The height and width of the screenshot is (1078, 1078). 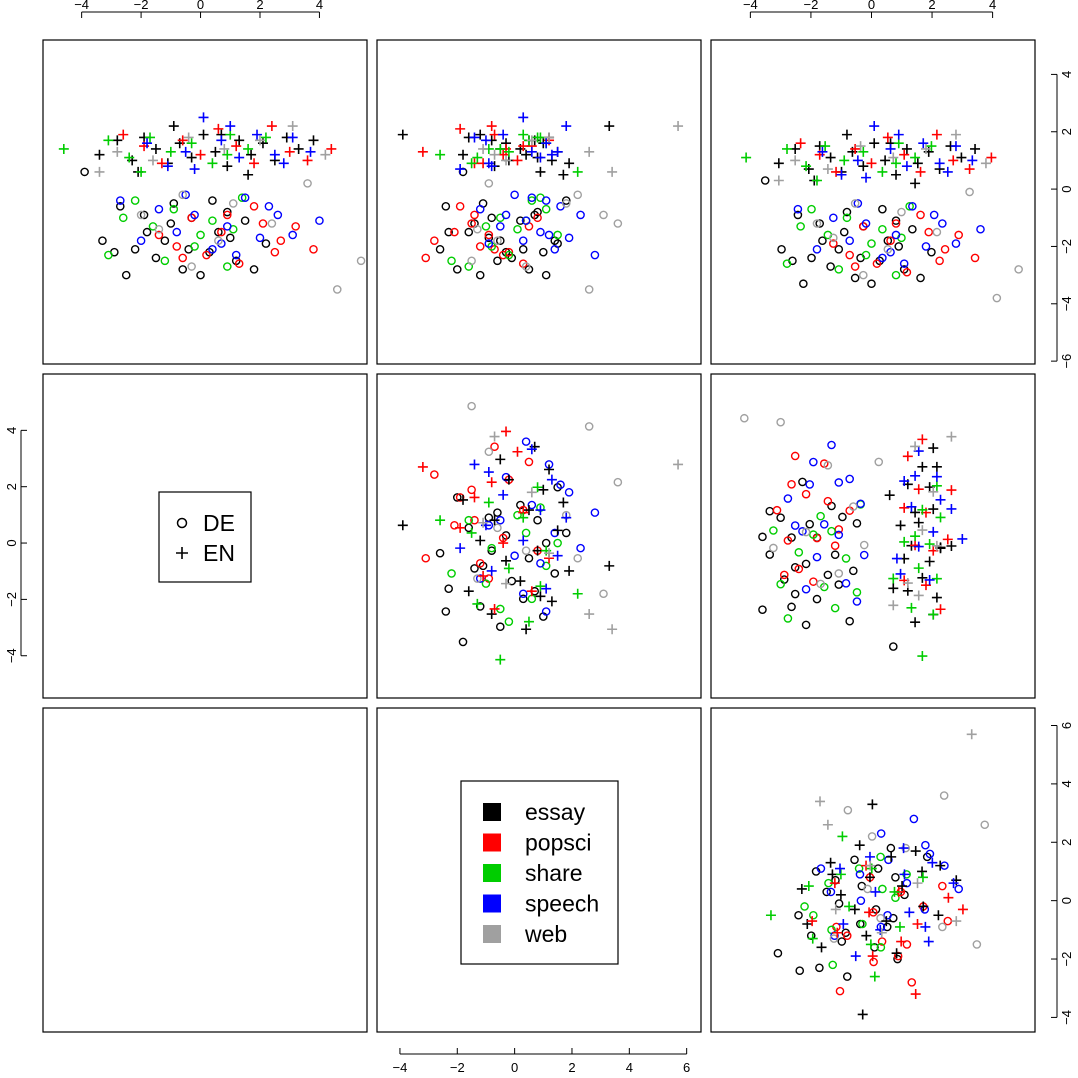 I want to click on color-legend-swatch-essay, so click(x=492, y=812).